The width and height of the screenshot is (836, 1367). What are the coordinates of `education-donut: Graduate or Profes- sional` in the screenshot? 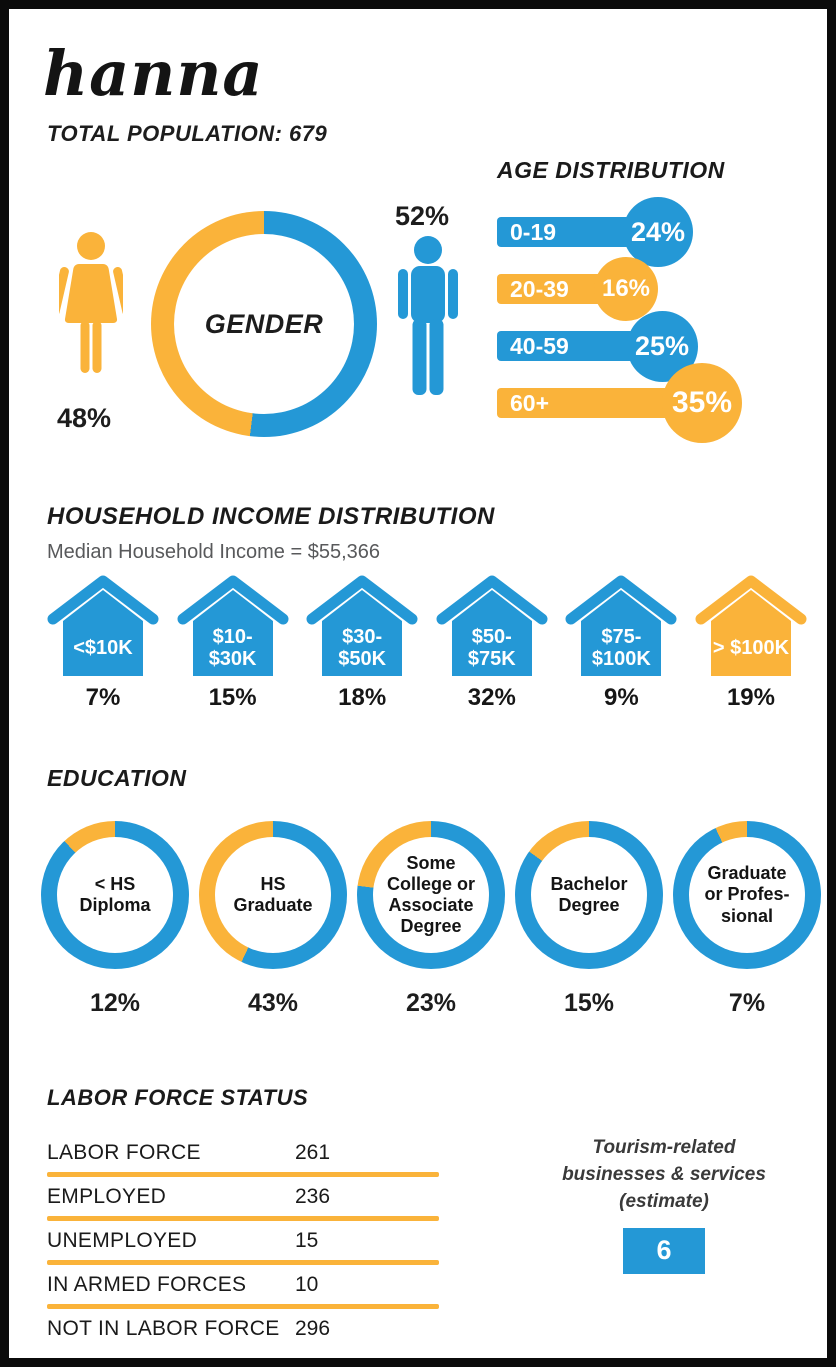 It's located at (747, 895).